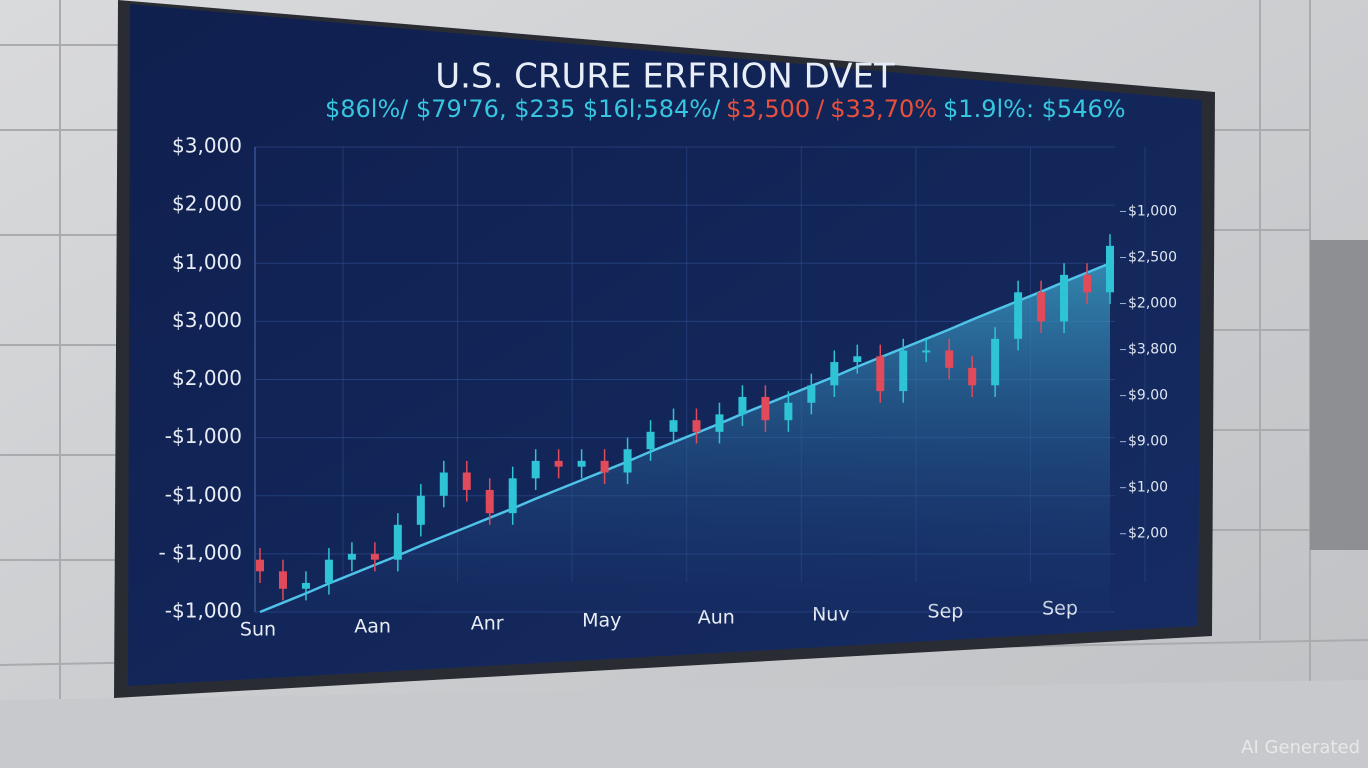  I want to click on y2-tick-label: $2,500, so click(1152, 257).